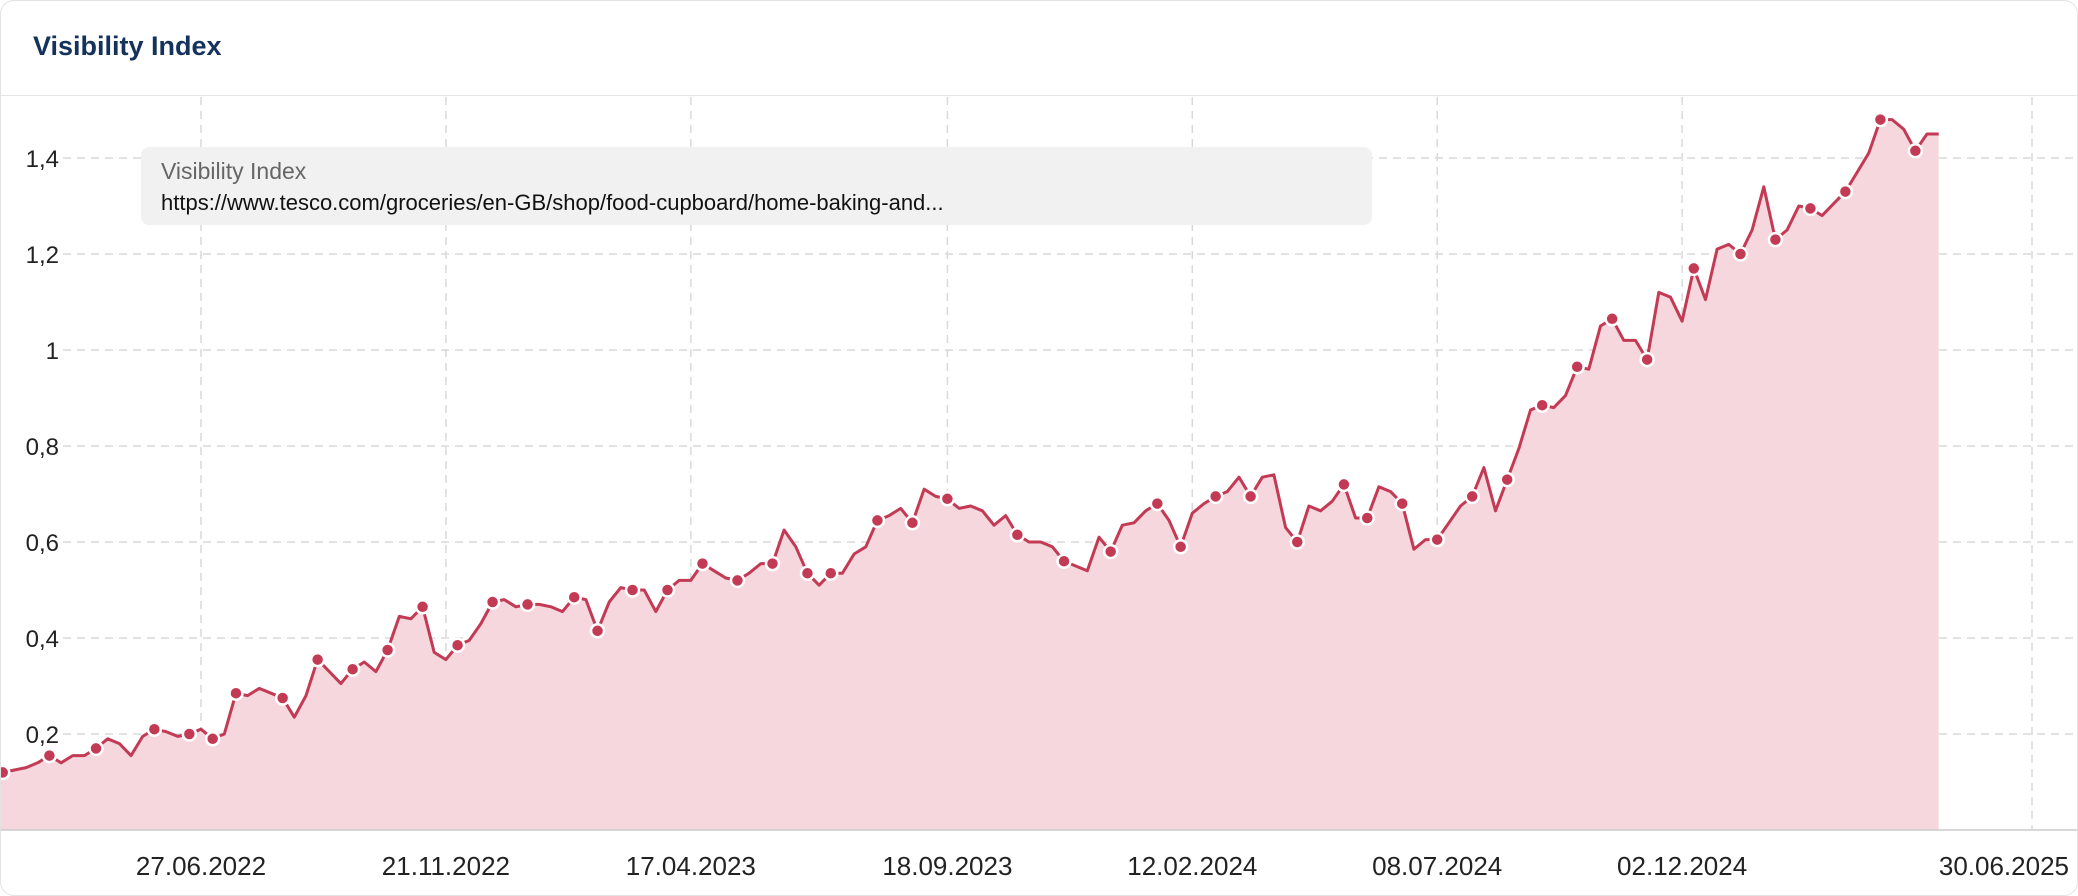 Image resolution: width=2078 pixels, height=896 pixels. Describe the element at coordinates (42, 639) in the screenshot. I see `y-tick-label-1: 0,4` at that location.